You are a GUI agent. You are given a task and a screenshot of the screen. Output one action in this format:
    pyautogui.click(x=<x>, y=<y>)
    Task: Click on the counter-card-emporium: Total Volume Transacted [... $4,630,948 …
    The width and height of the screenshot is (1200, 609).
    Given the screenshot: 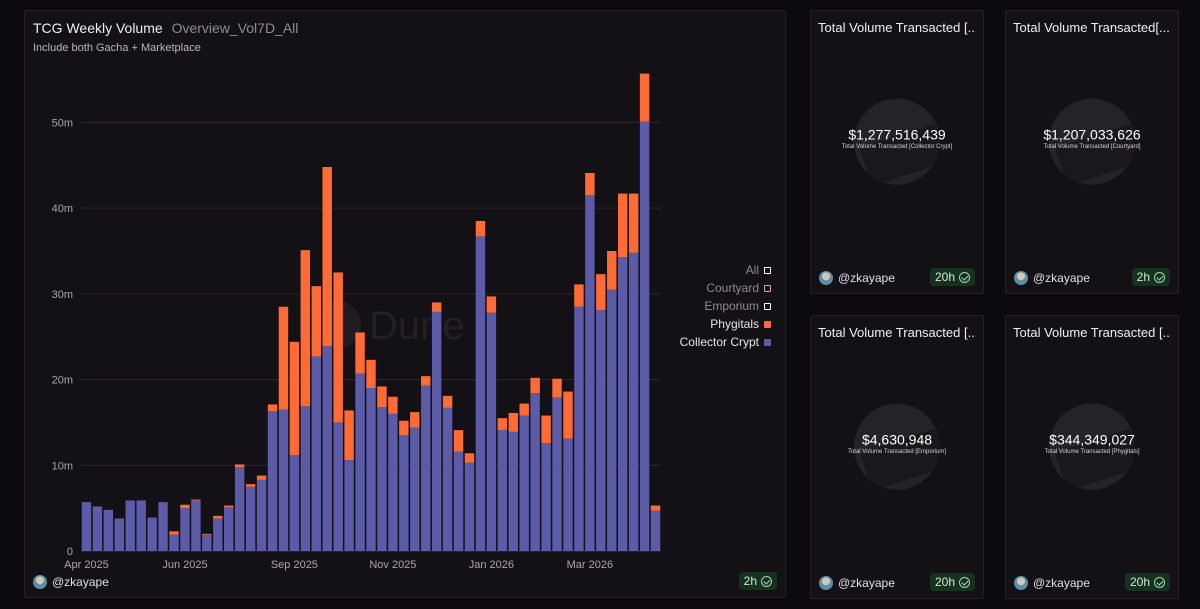 What is the action you would take?
    pyautogui.click(x=897, y=457)
    